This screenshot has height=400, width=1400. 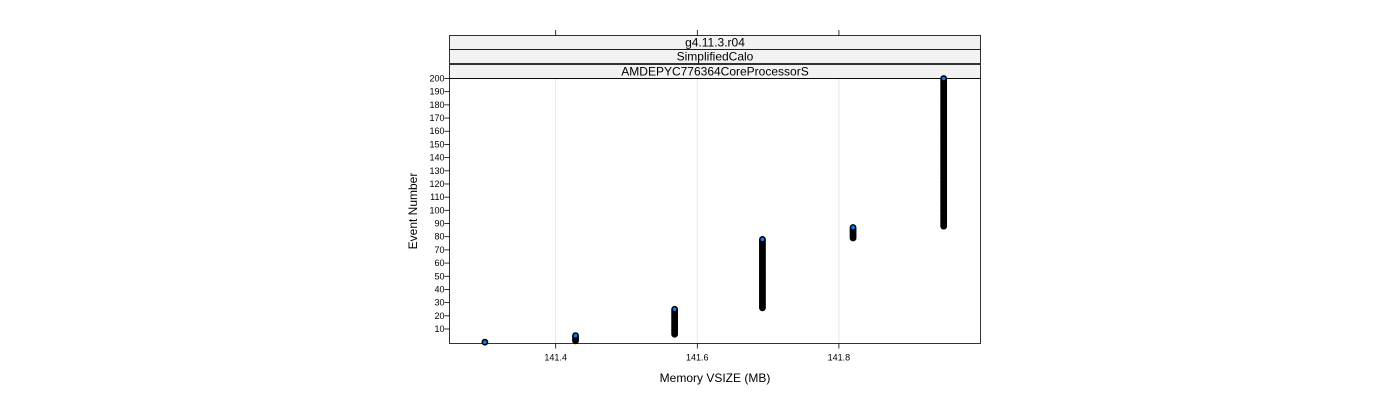 I want to click on strip-1-label: g4.11.3.r04, so click(x=715, y=43).